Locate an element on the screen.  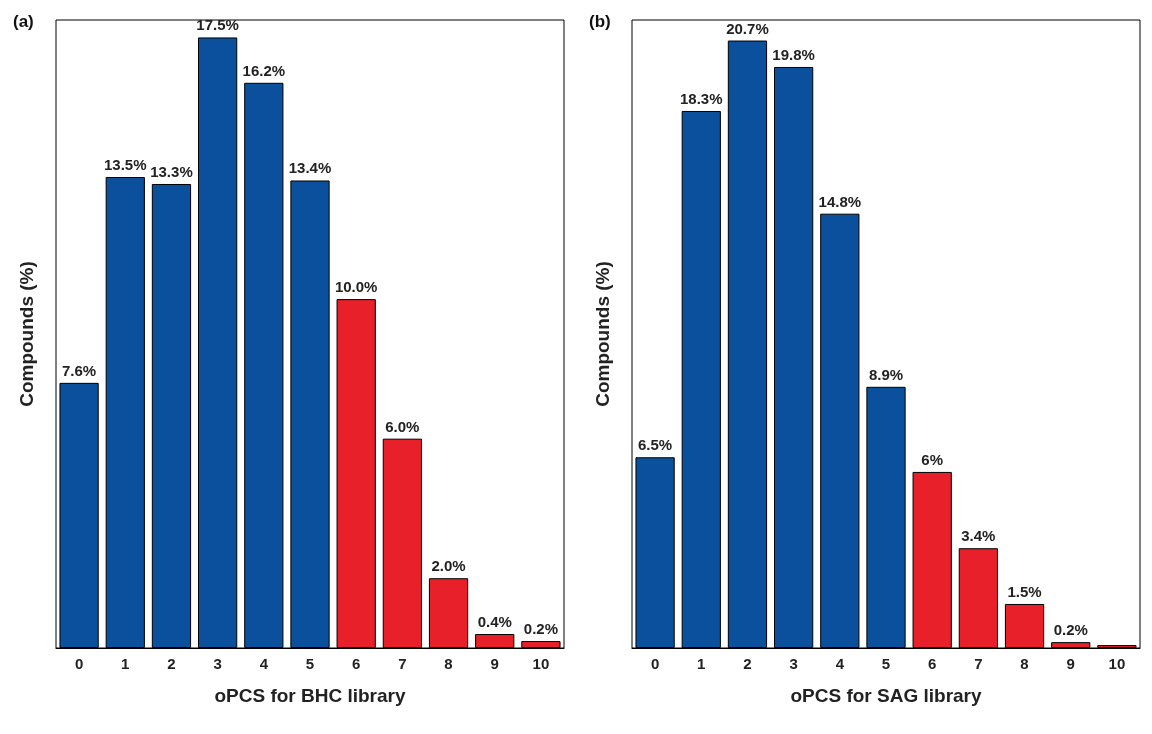
chart-title: (b) is located at coordinates (600, 21).